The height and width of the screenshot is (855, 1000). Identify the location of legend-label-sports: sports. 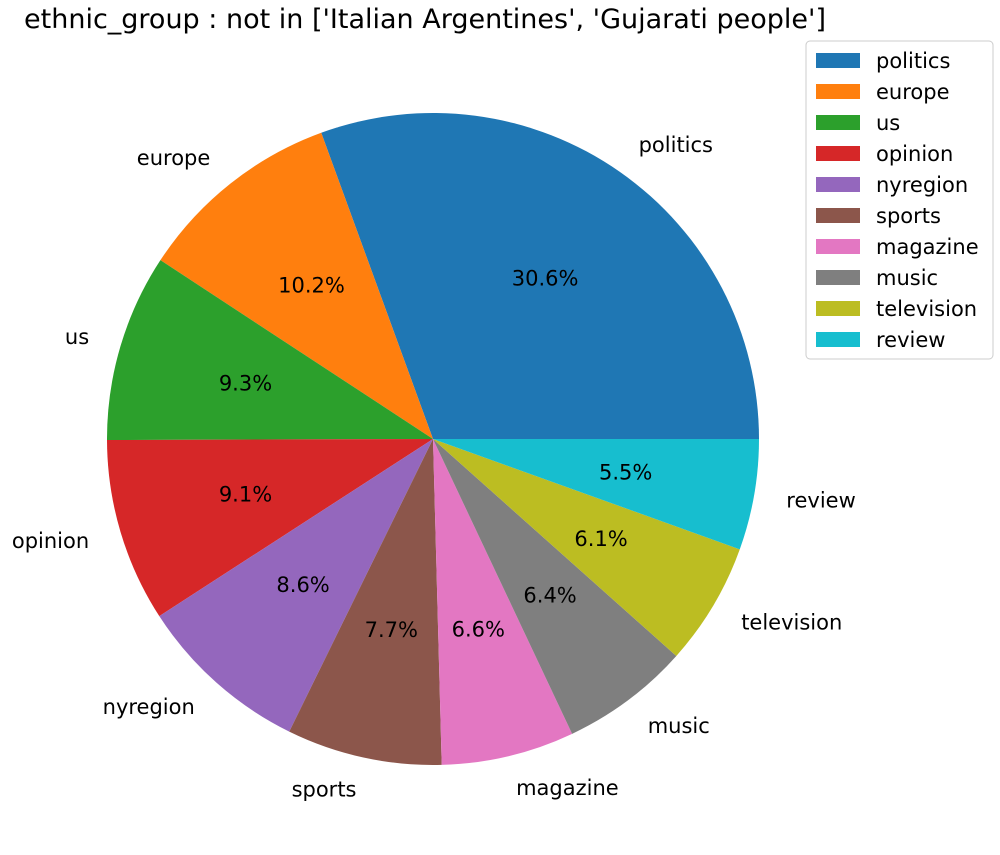
(908, 216).